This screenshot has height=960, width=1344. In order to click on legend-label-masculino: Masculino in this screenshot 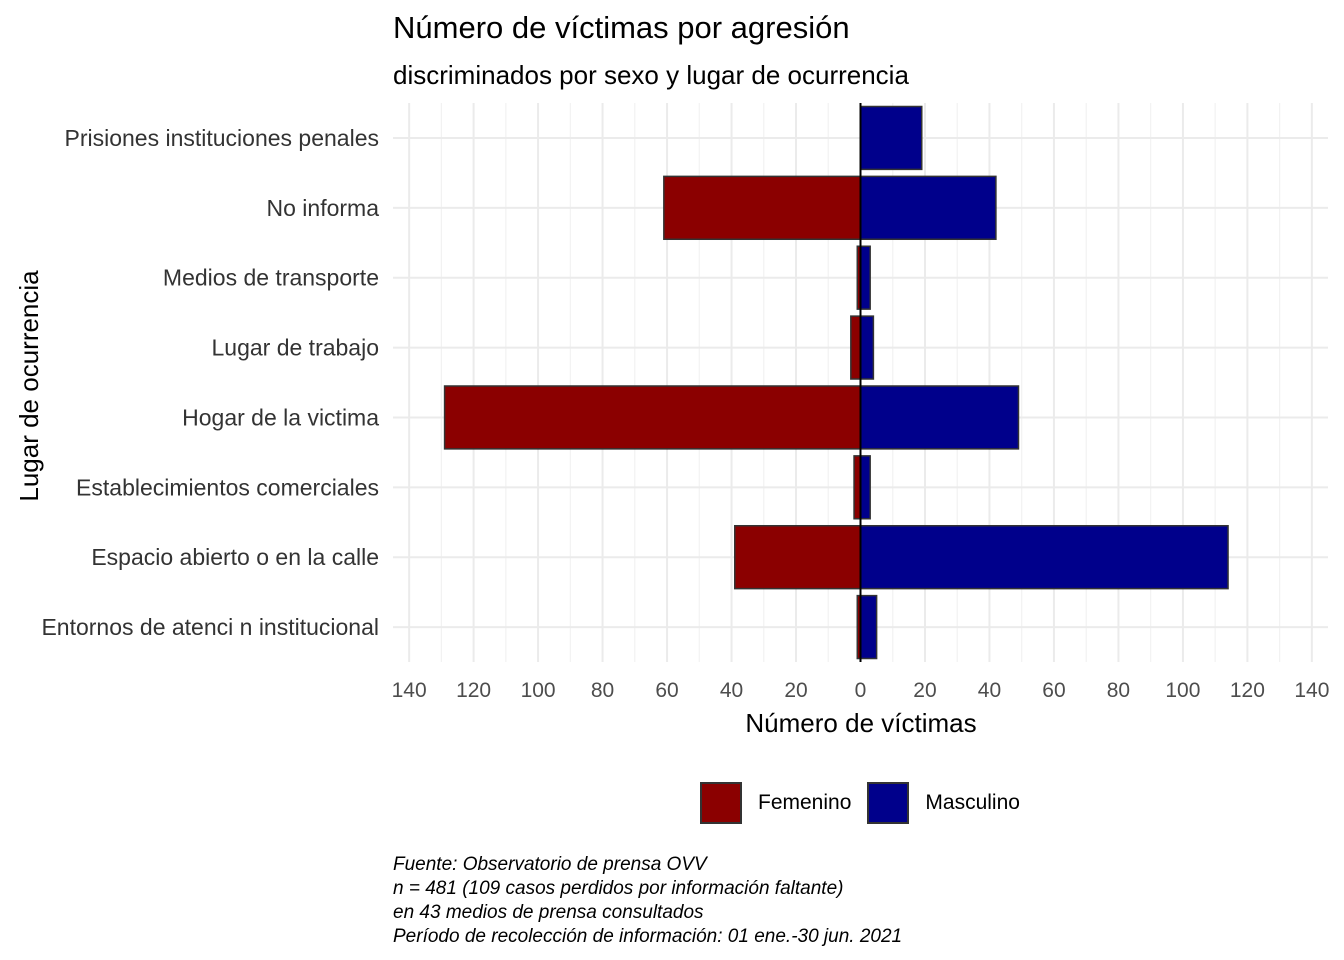, I will do `click(972, 802)`.